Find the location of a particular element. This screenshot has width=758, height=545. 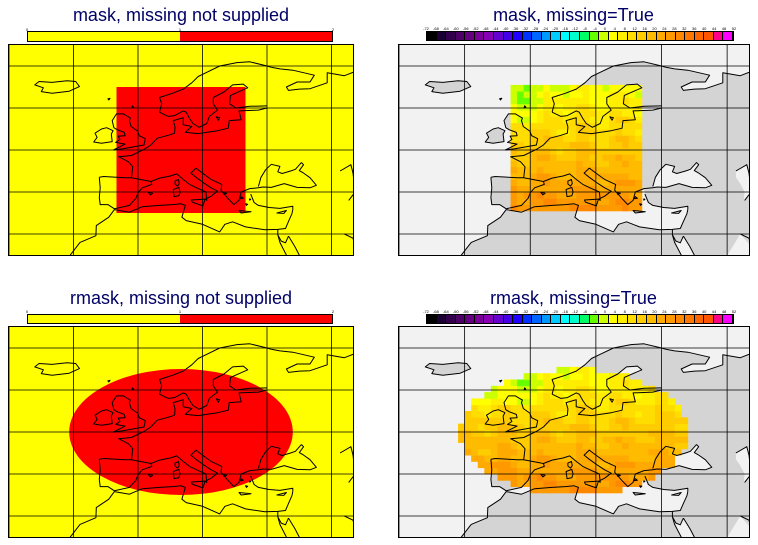

colorbar-tick-label: 1 is located at coordinates (180, 311).